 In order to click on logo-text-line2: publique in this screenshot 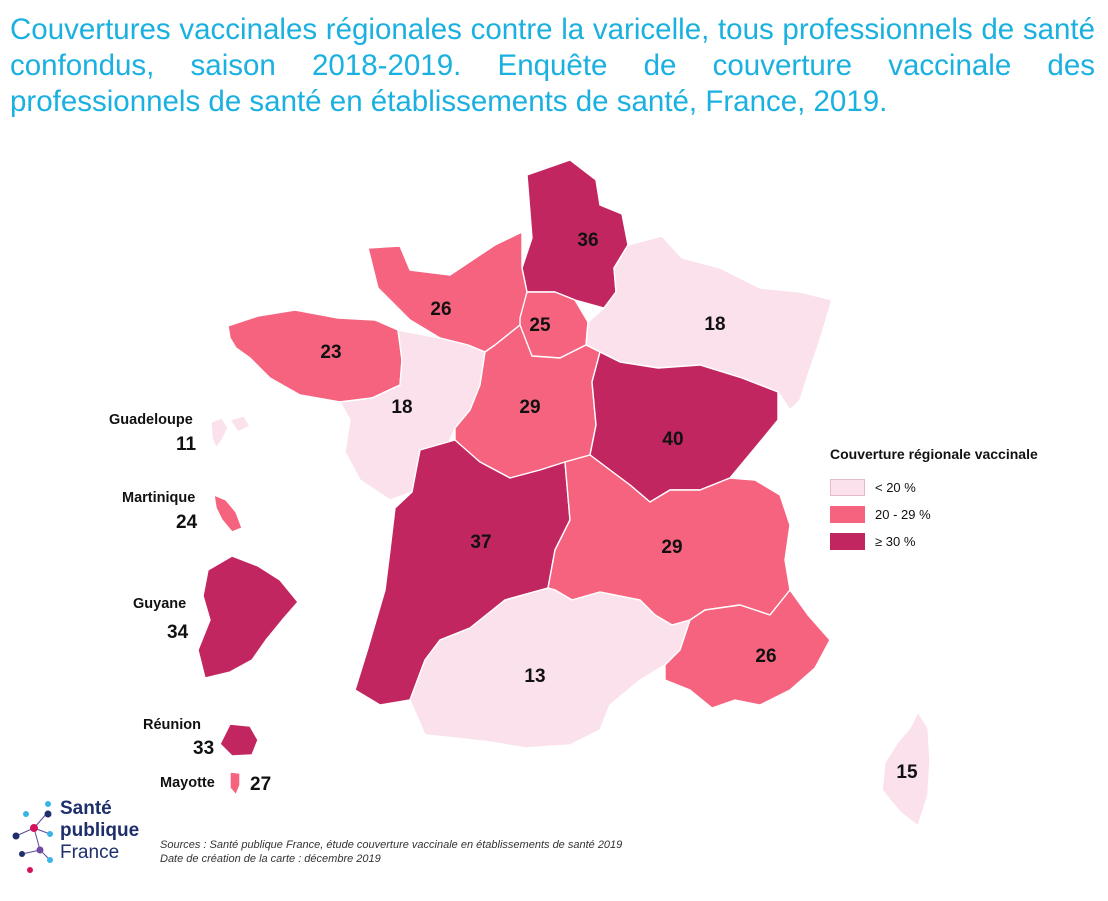, I will do `click(100, 830)`.